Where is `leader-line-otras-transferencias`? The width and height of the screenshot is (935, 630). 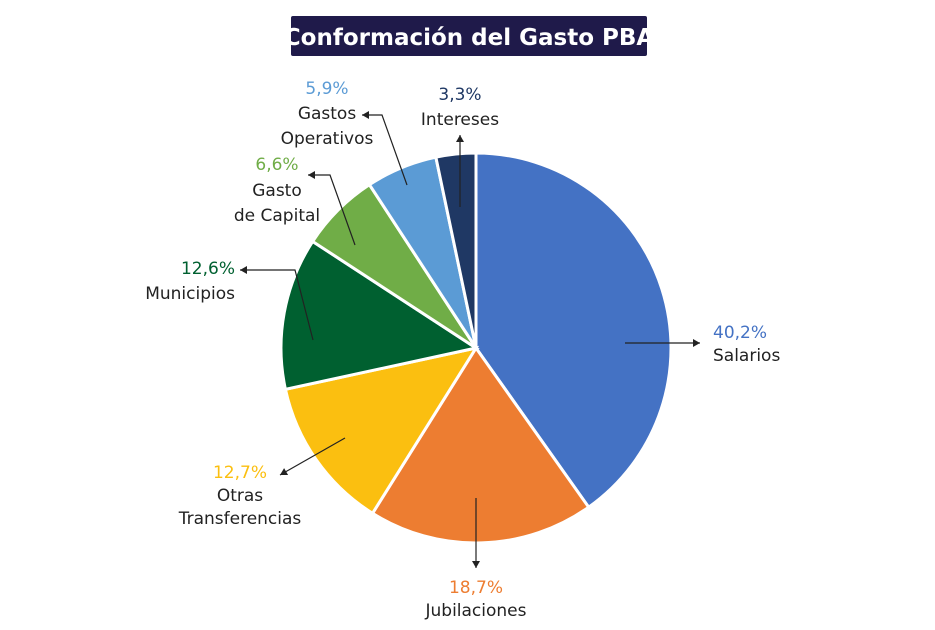
leader-line-otras-transferencias is located at coordinates (312, 456).